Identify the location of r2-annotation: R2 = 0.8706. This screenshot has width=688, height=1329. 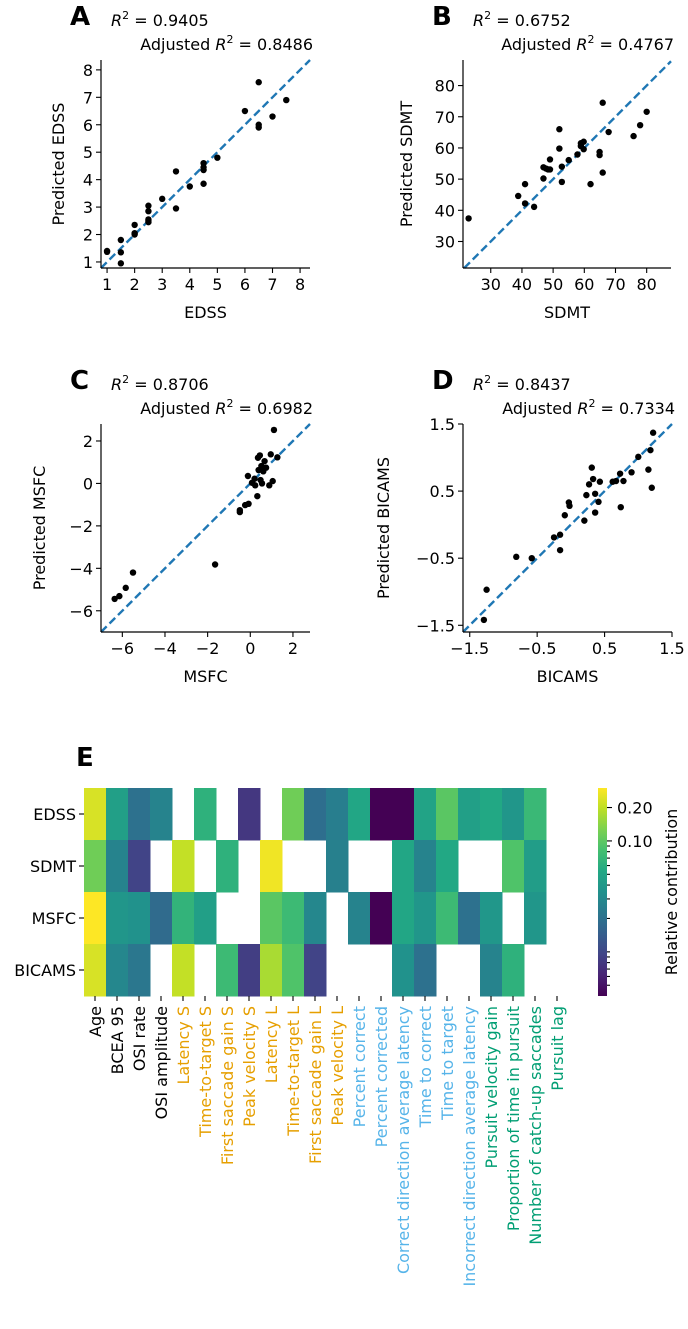
(160, 383).